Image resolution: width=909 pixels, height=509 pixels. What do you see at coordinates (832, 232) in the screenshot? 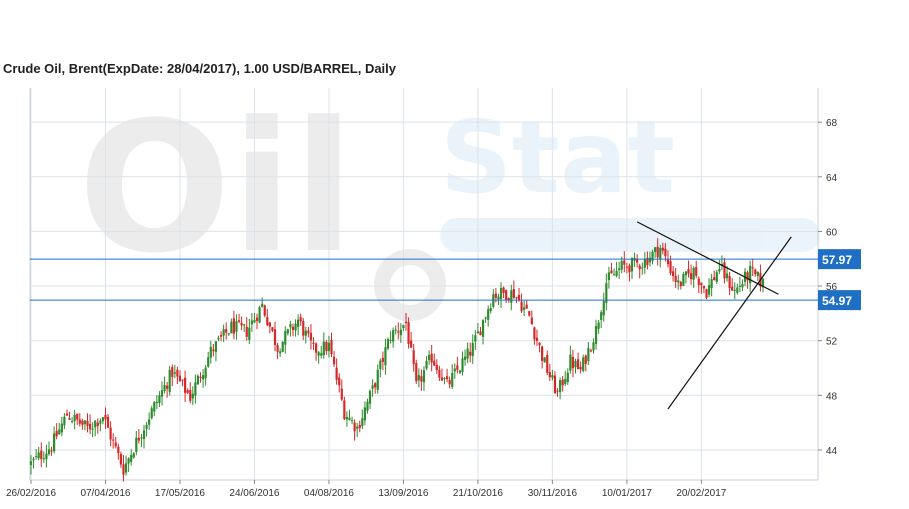
I see `y-tick-label: 60` at bounding box center [832, 232].